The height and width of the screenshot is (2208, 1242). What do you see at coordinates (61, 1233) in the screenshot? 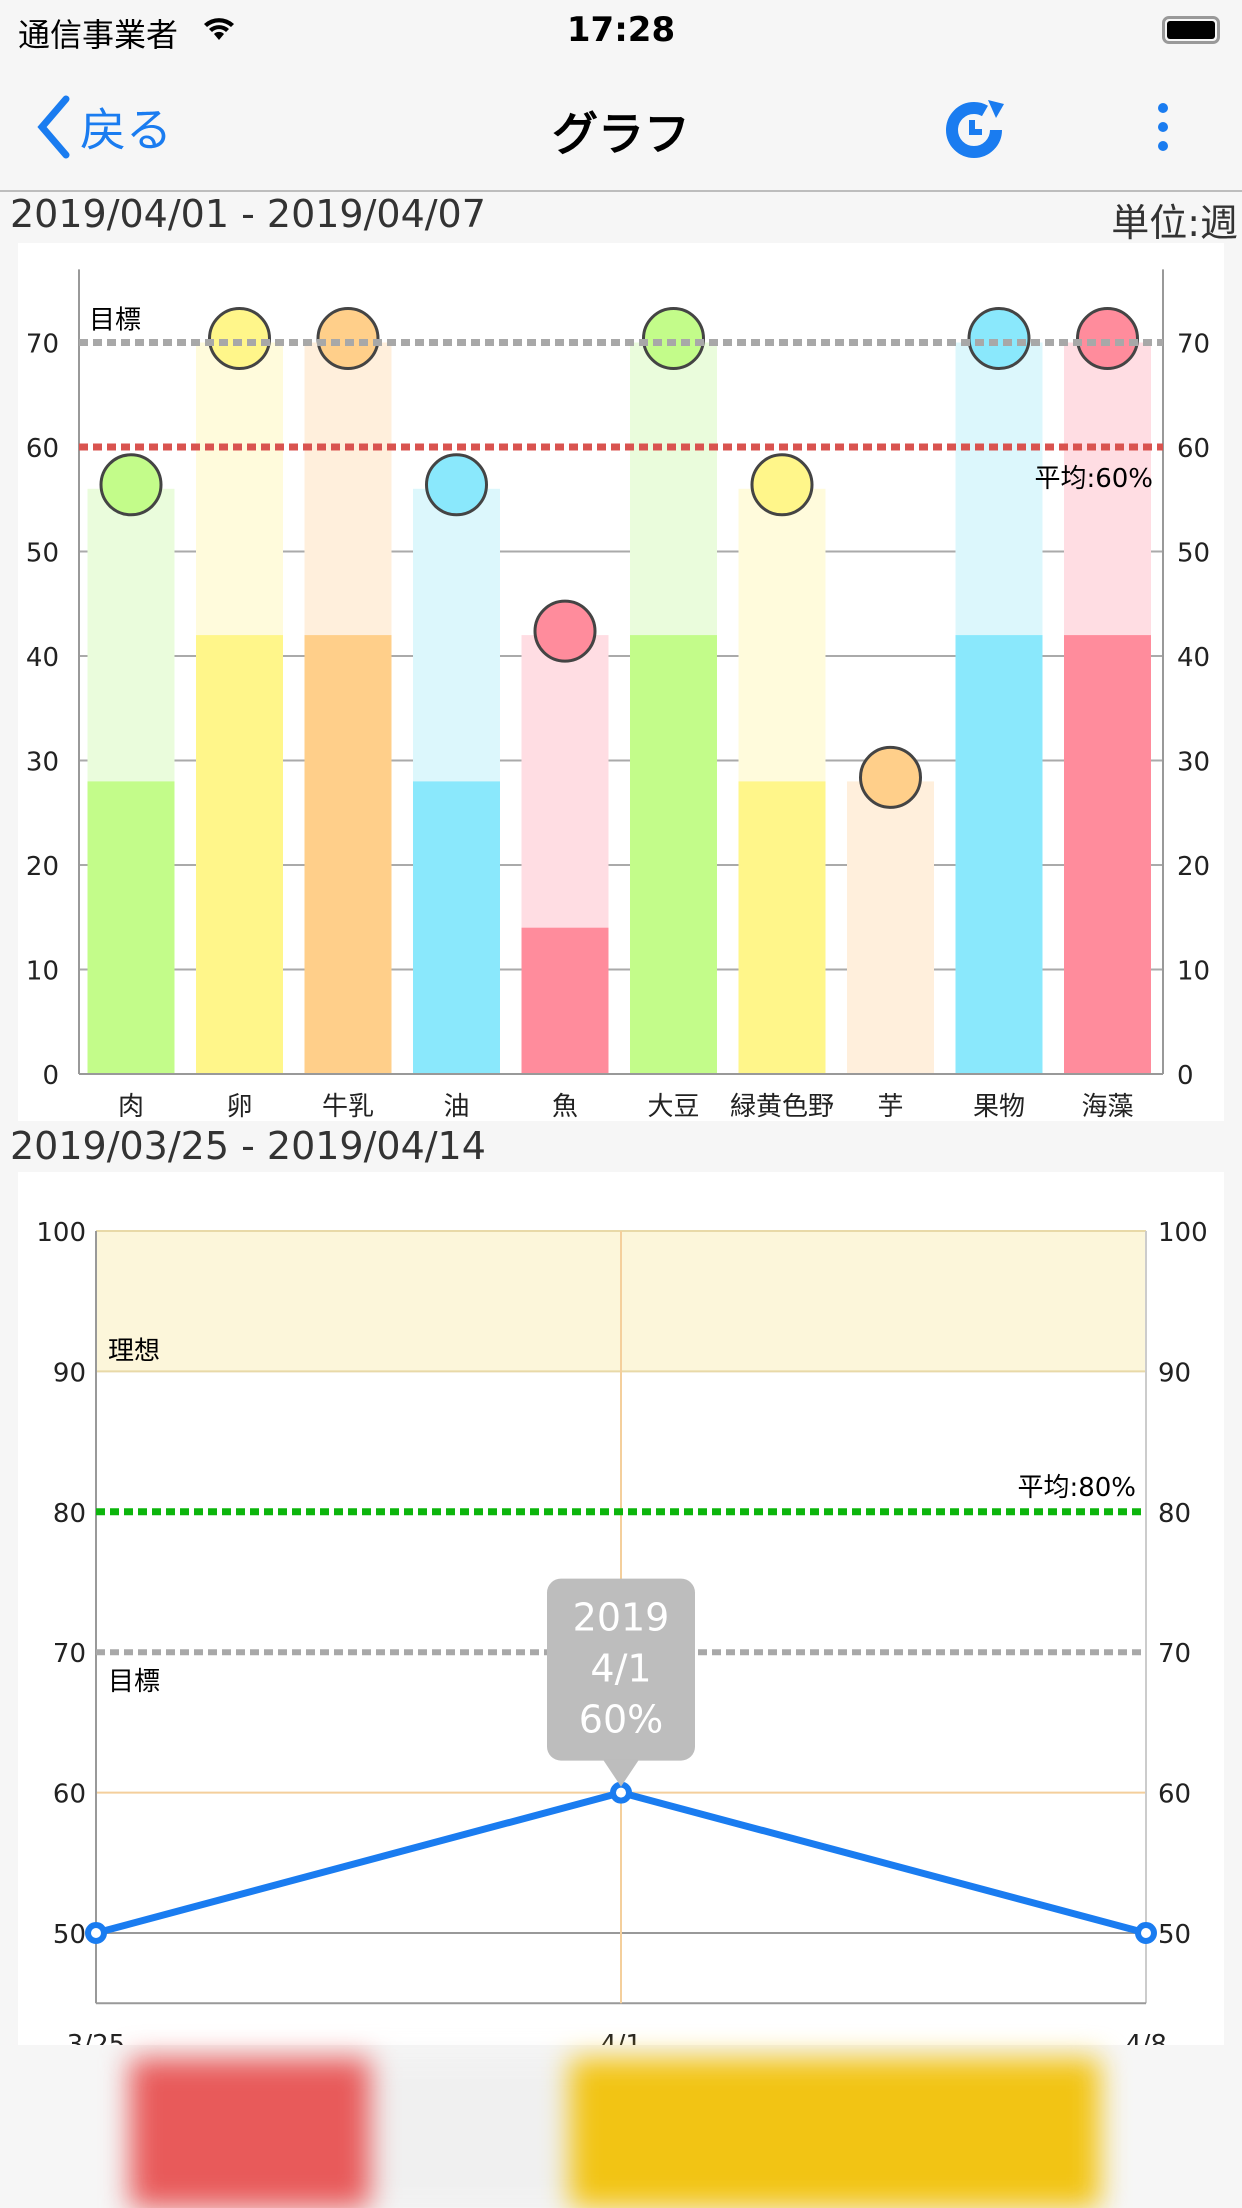
I see `y-tick-label-left: 100` at bounding box center [61, 1233].